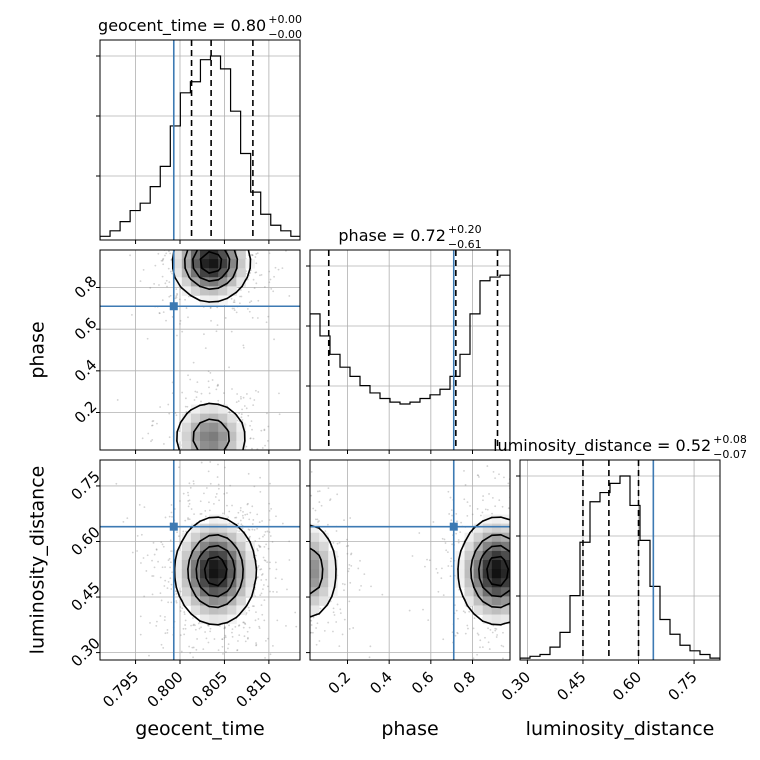  What do you see at coordinates (200, 140) in the screenshot?
I see `hist-content` at bounding box center [200, 140].